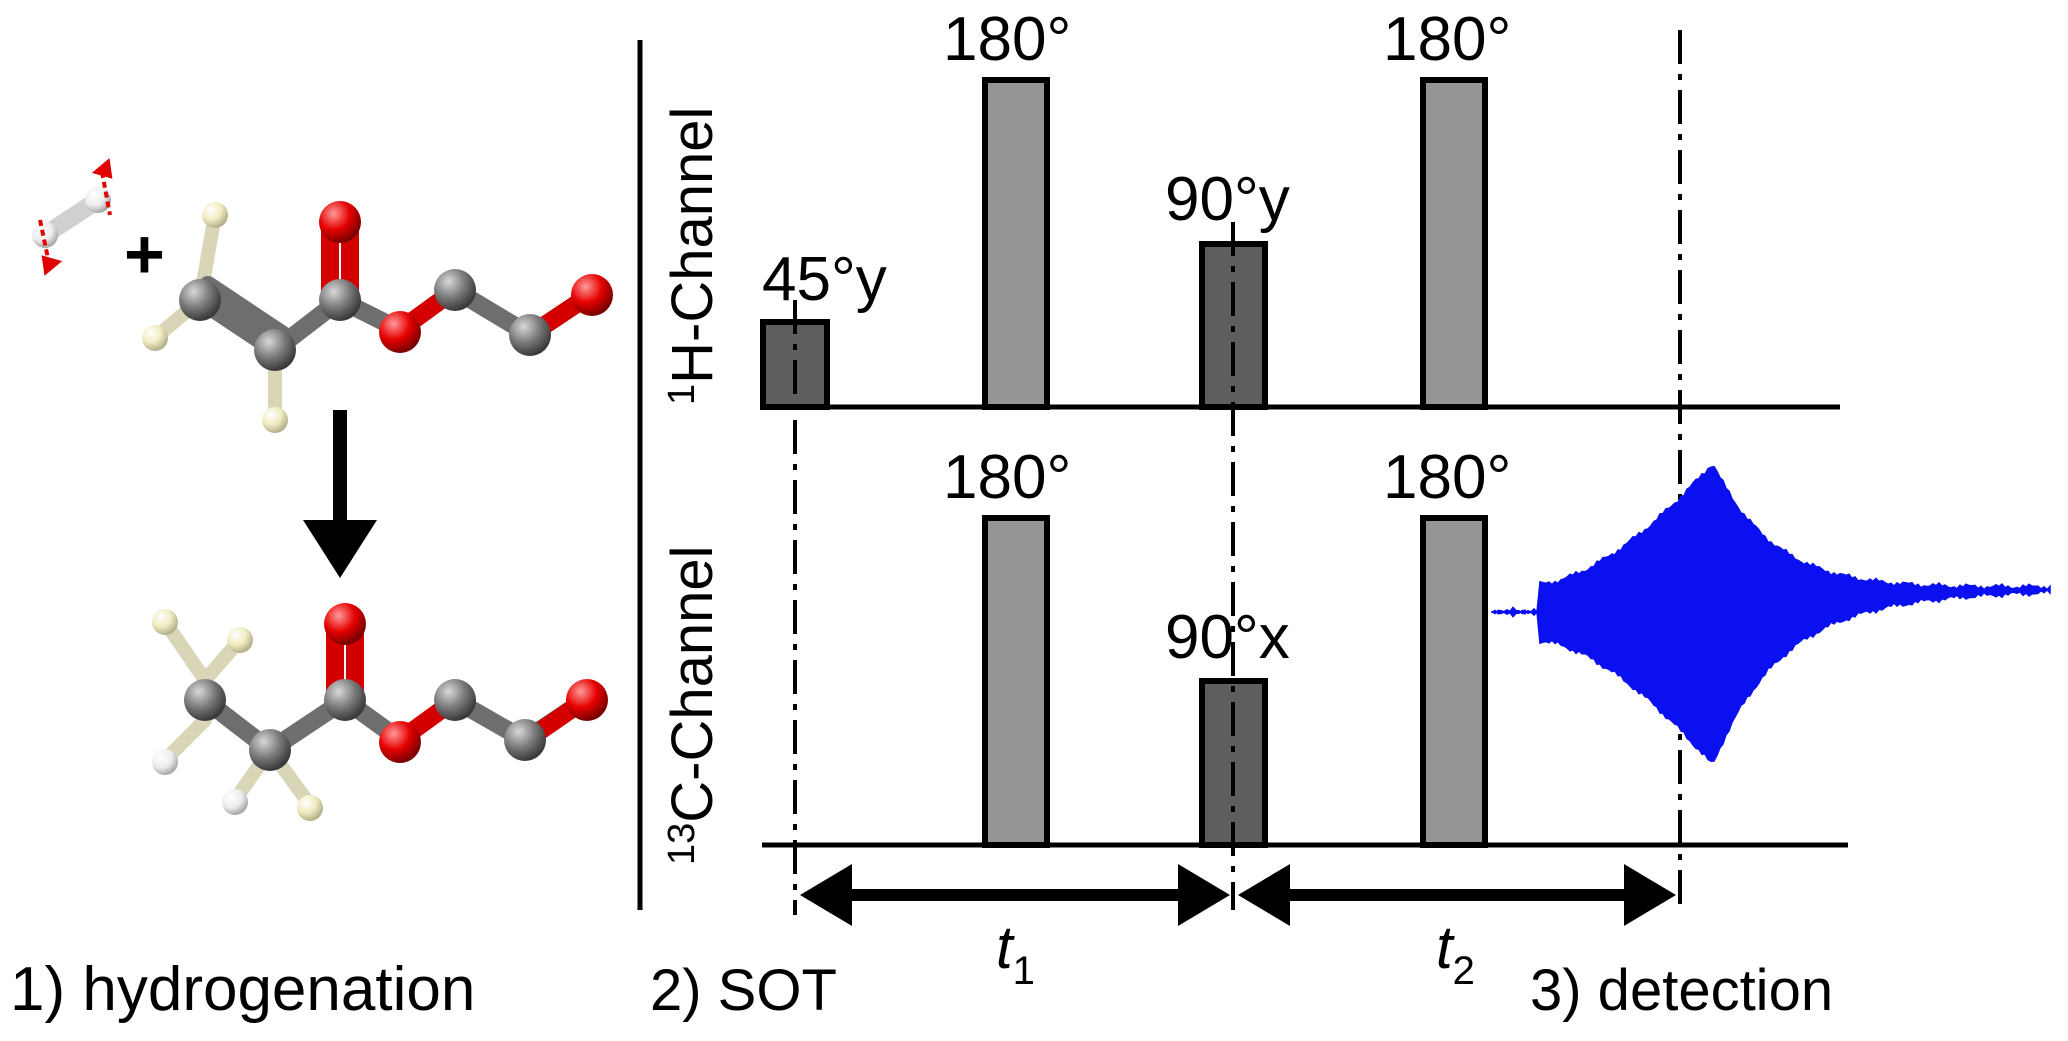  What do you see at coordinates (1016, 681) in the screenshot?
I see `carbon-pulse-180-a` at bounding box center [1016, 681].